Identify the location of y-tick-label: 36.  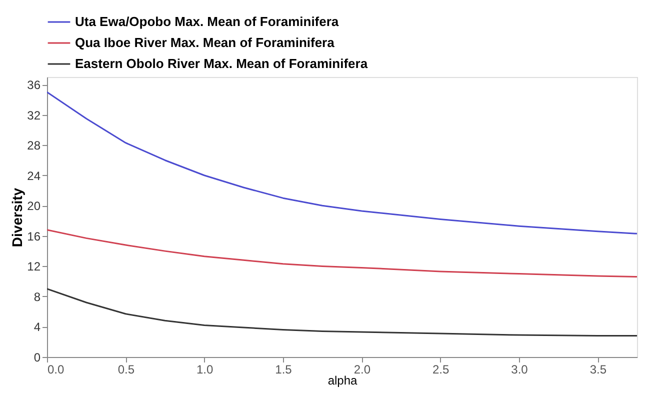
(34, 85).